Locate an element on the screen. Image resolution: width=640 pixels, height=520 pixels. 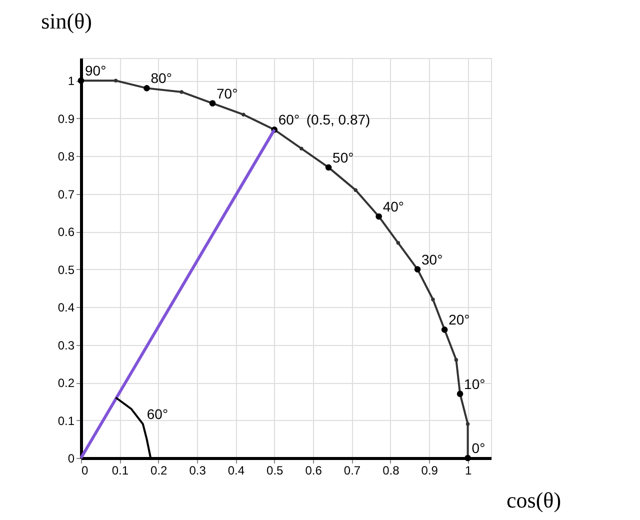
x-tick-label: 0.9 is located at coordinates (429, 471).